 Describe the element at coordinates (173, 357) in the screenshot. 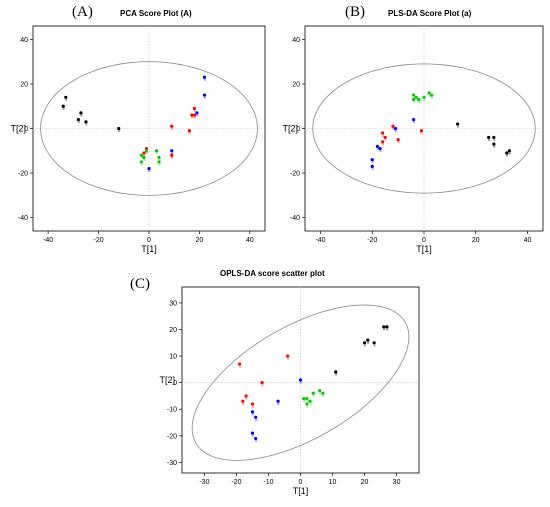

I see `panel-c-y-tick-label: 10` at that location.